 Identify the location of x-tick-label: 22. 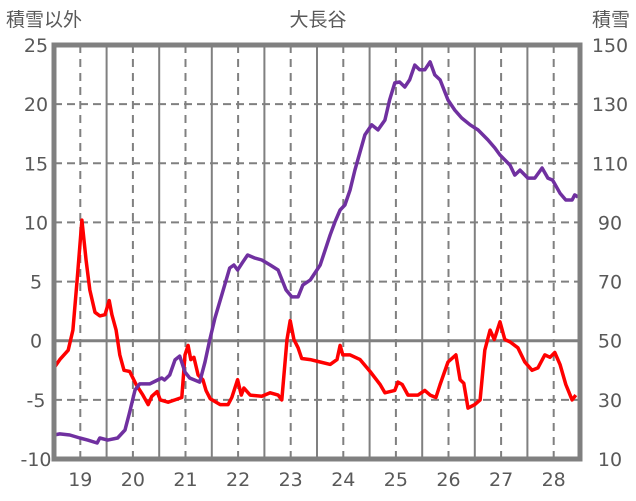
(238, 480).